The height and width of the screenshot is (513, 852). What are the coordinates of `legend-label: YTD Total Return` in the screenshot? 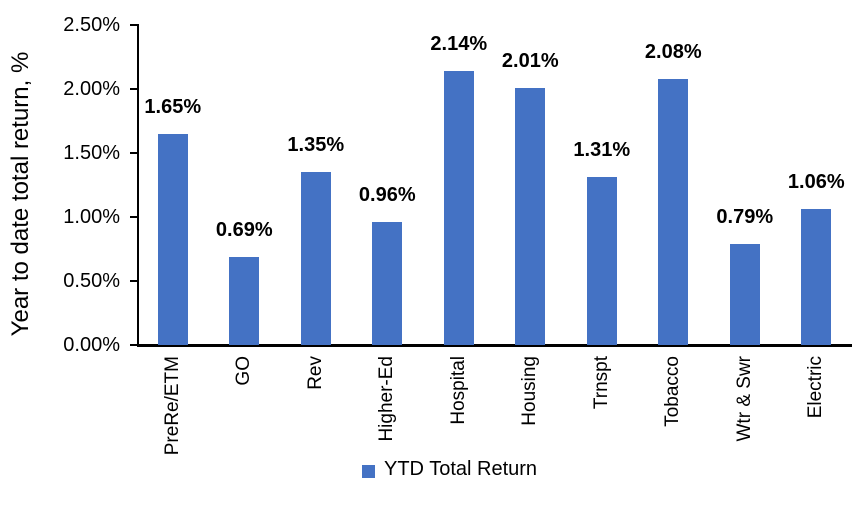 It's located at (461, 469).